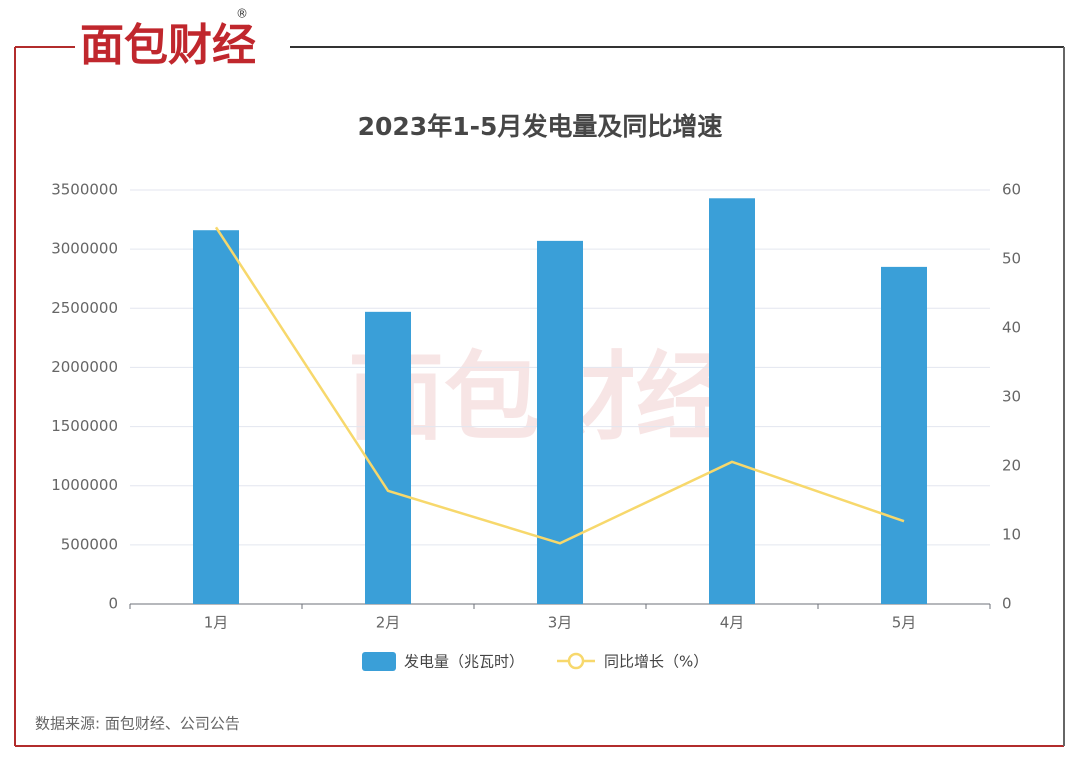 This screenshot has width=1080, height=768. What do you see at coordinates (1011, 259) in the screenshot?
I see `y2-tick-label: 50` at bounding box center [1011, 259].